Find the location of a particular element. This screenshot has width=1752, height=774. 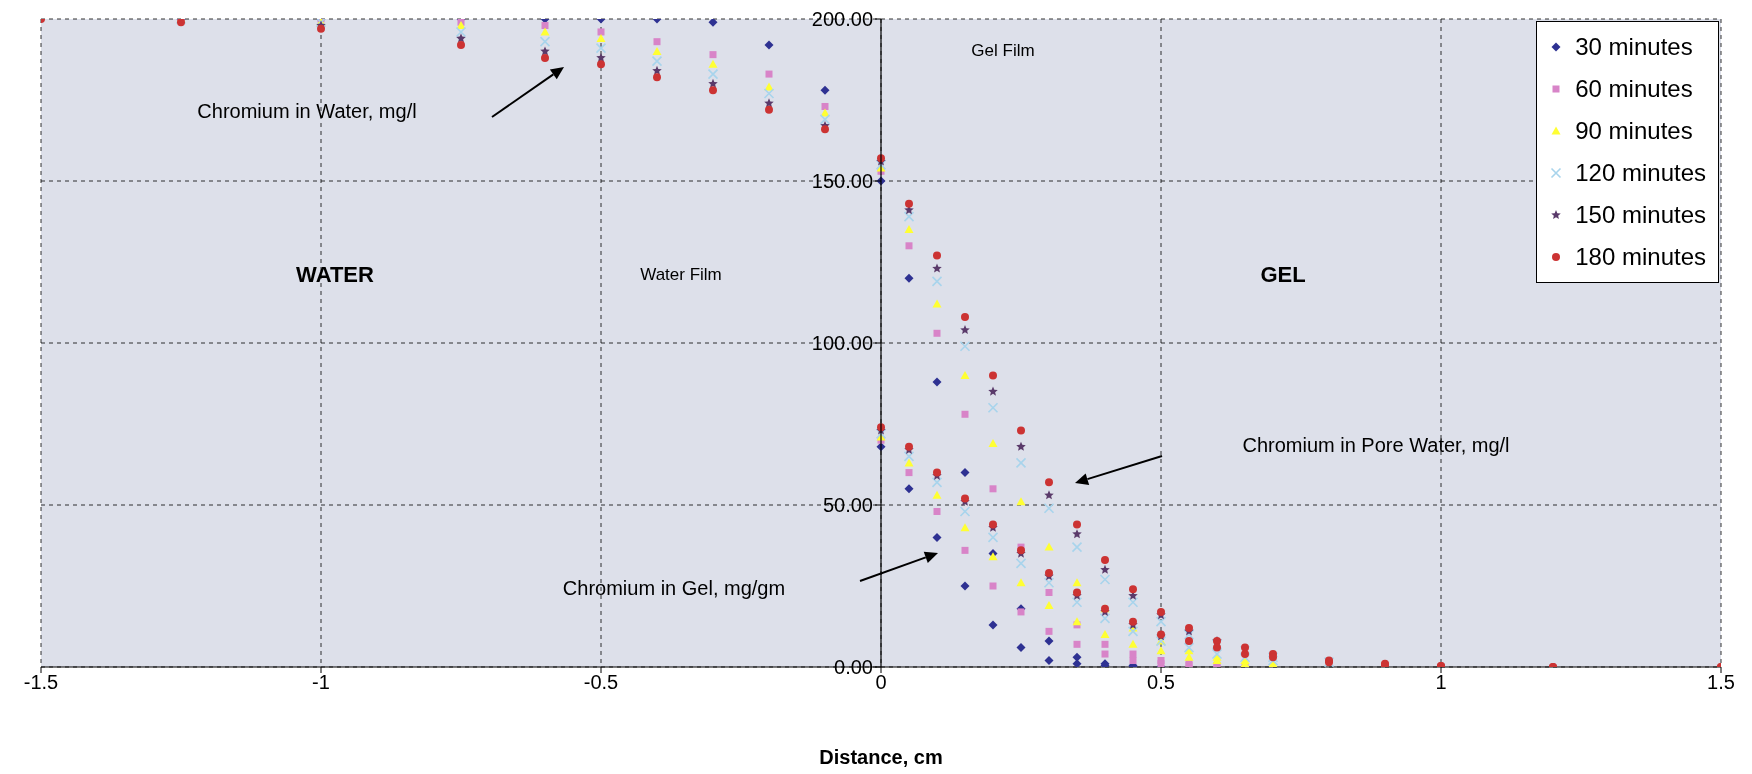

x-axis-title: Distance, cm is located at coordinates (881, 757).